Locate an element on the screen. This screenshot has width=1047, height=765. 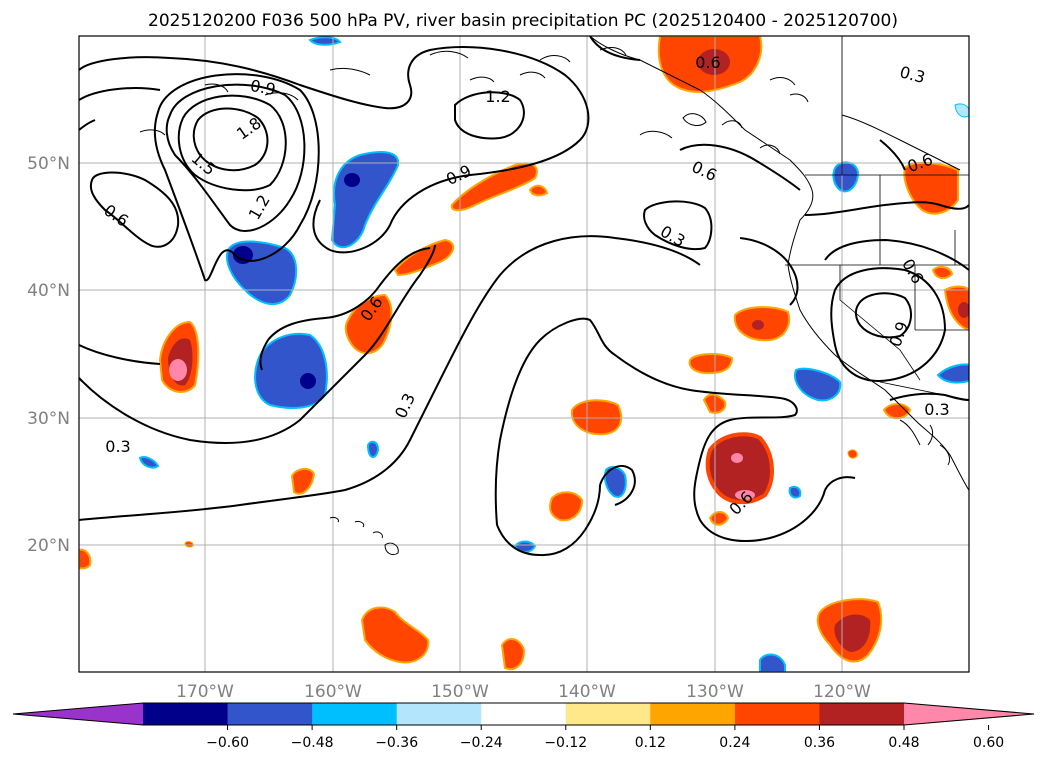
longitude-labels: 170°W 160°W 150°W 140°W 130°W 120°W is located at coordinates (523, 692).